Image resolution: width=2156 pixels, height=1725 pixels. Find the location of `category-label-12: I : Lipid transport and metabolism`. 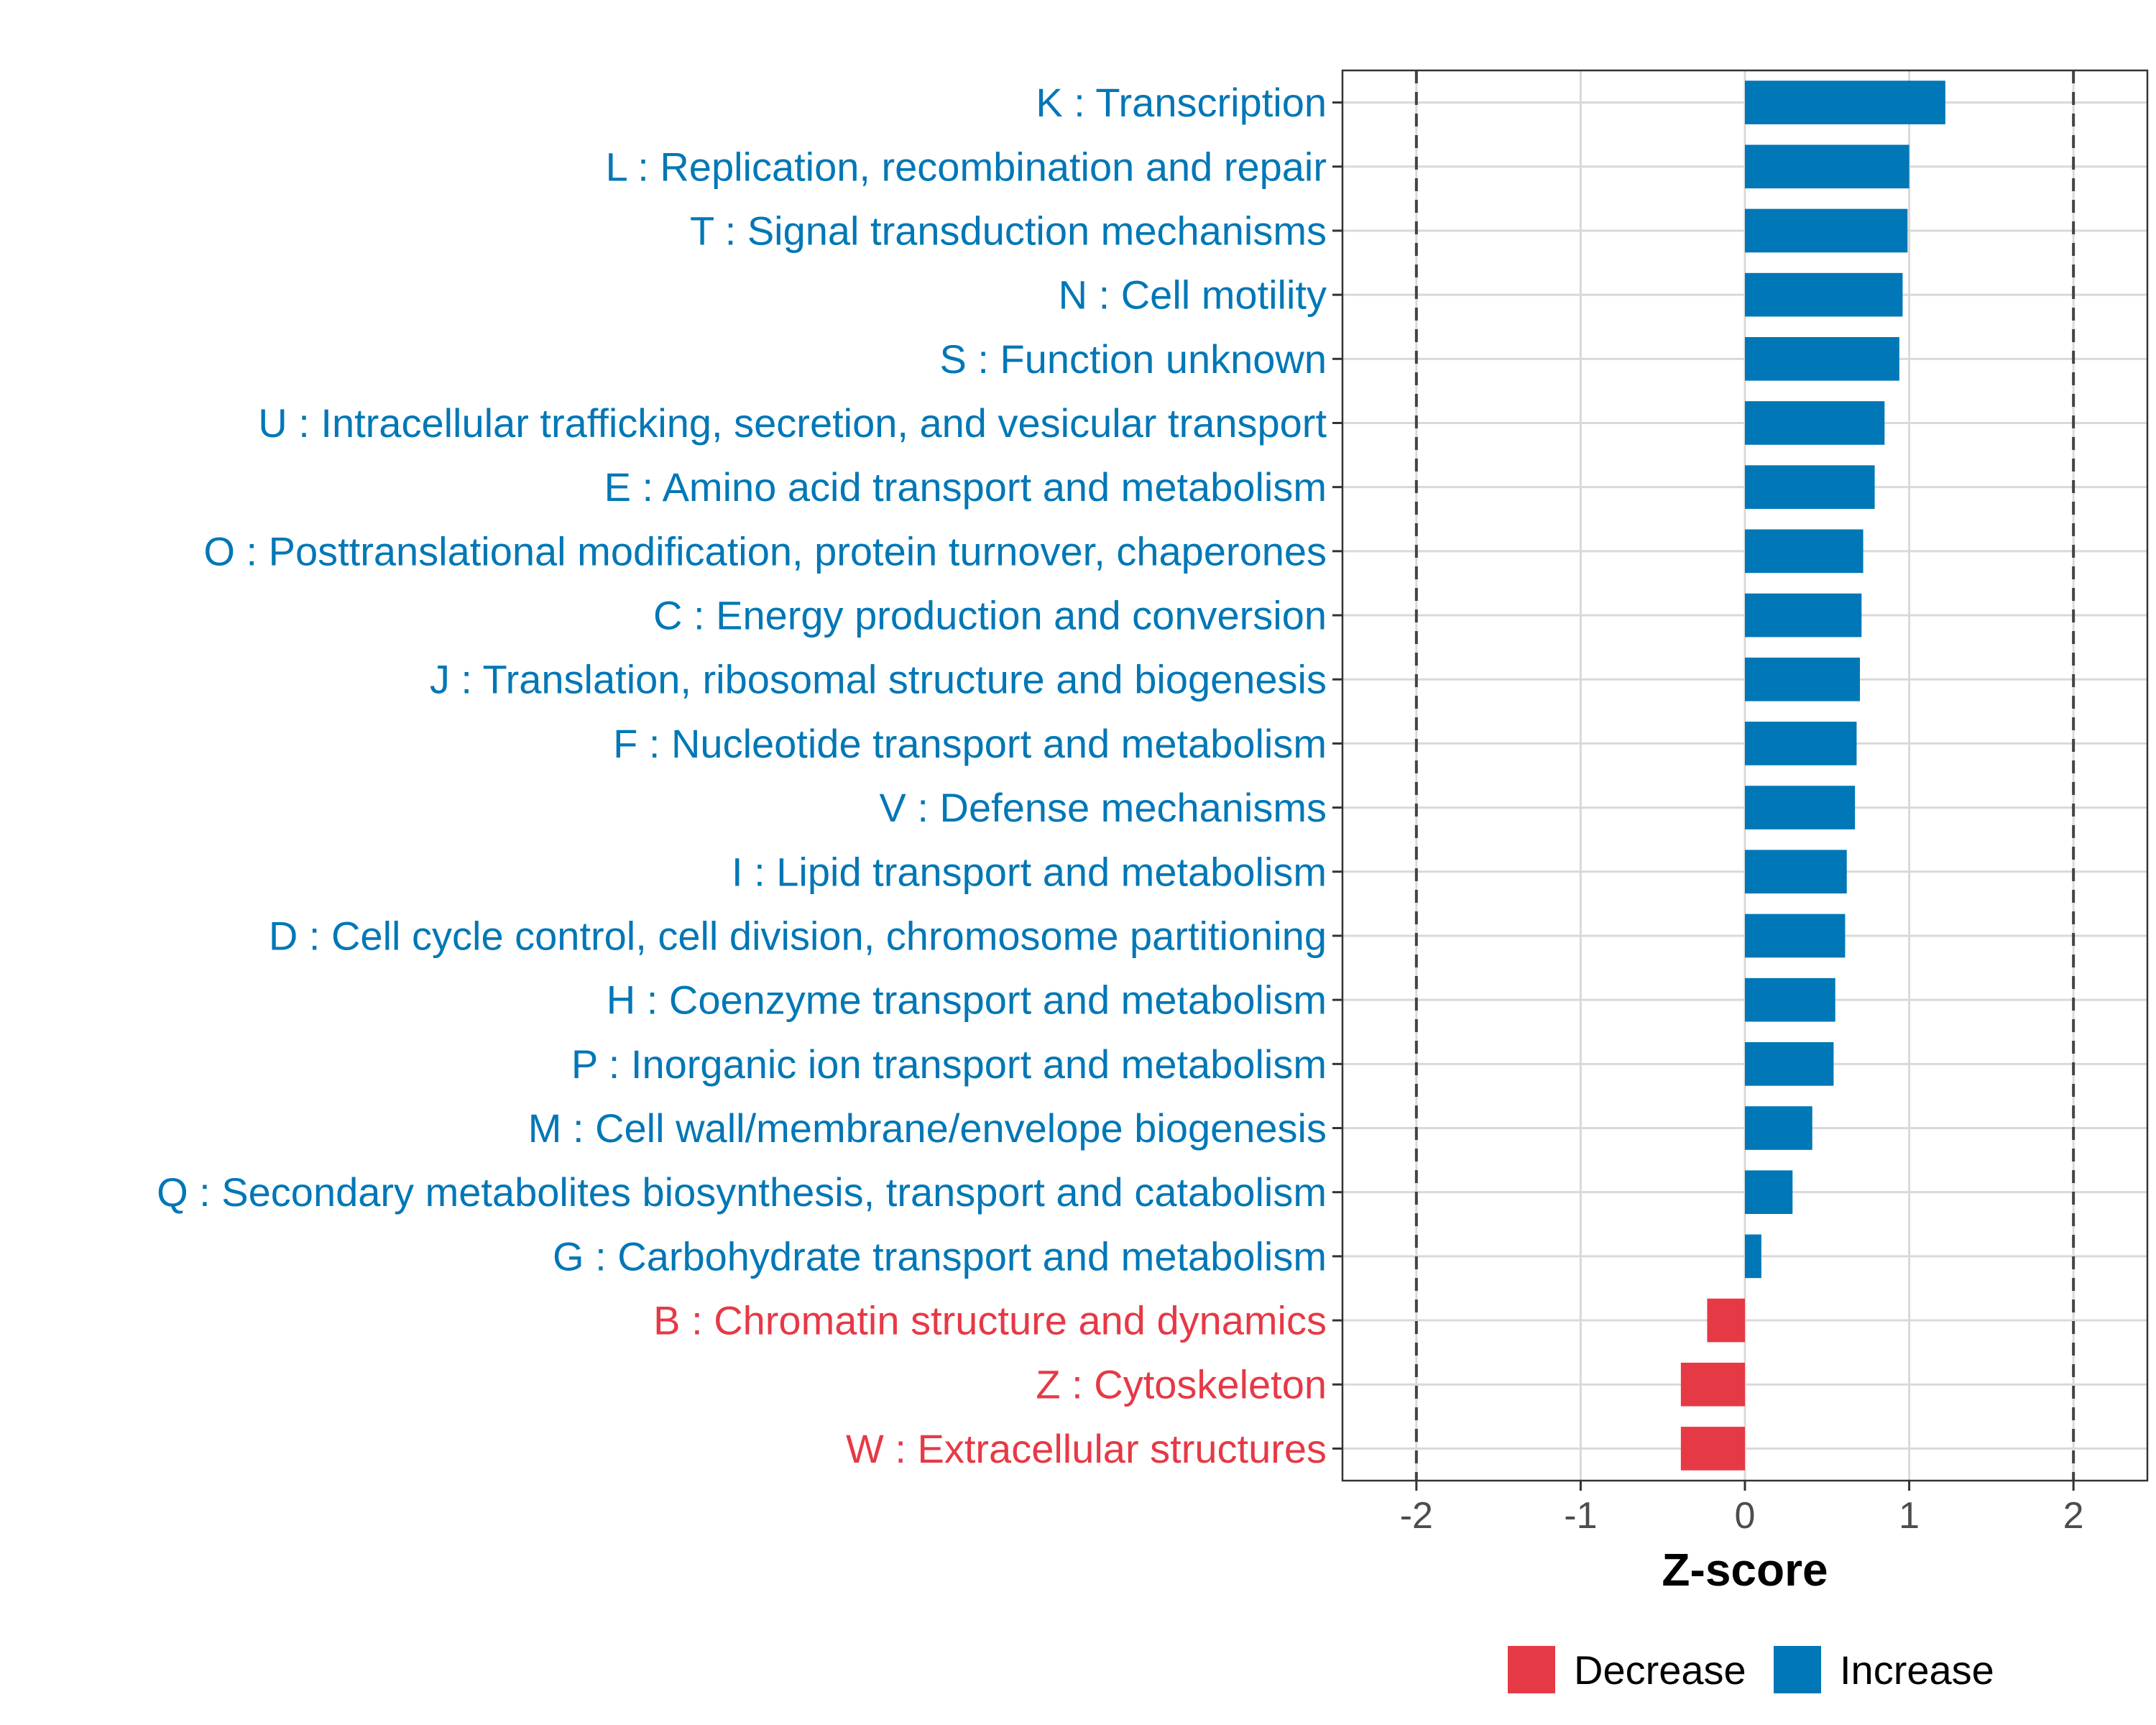

category-label-12: I : Lipid transport and metabolism is located at coordinates (1029, 871).